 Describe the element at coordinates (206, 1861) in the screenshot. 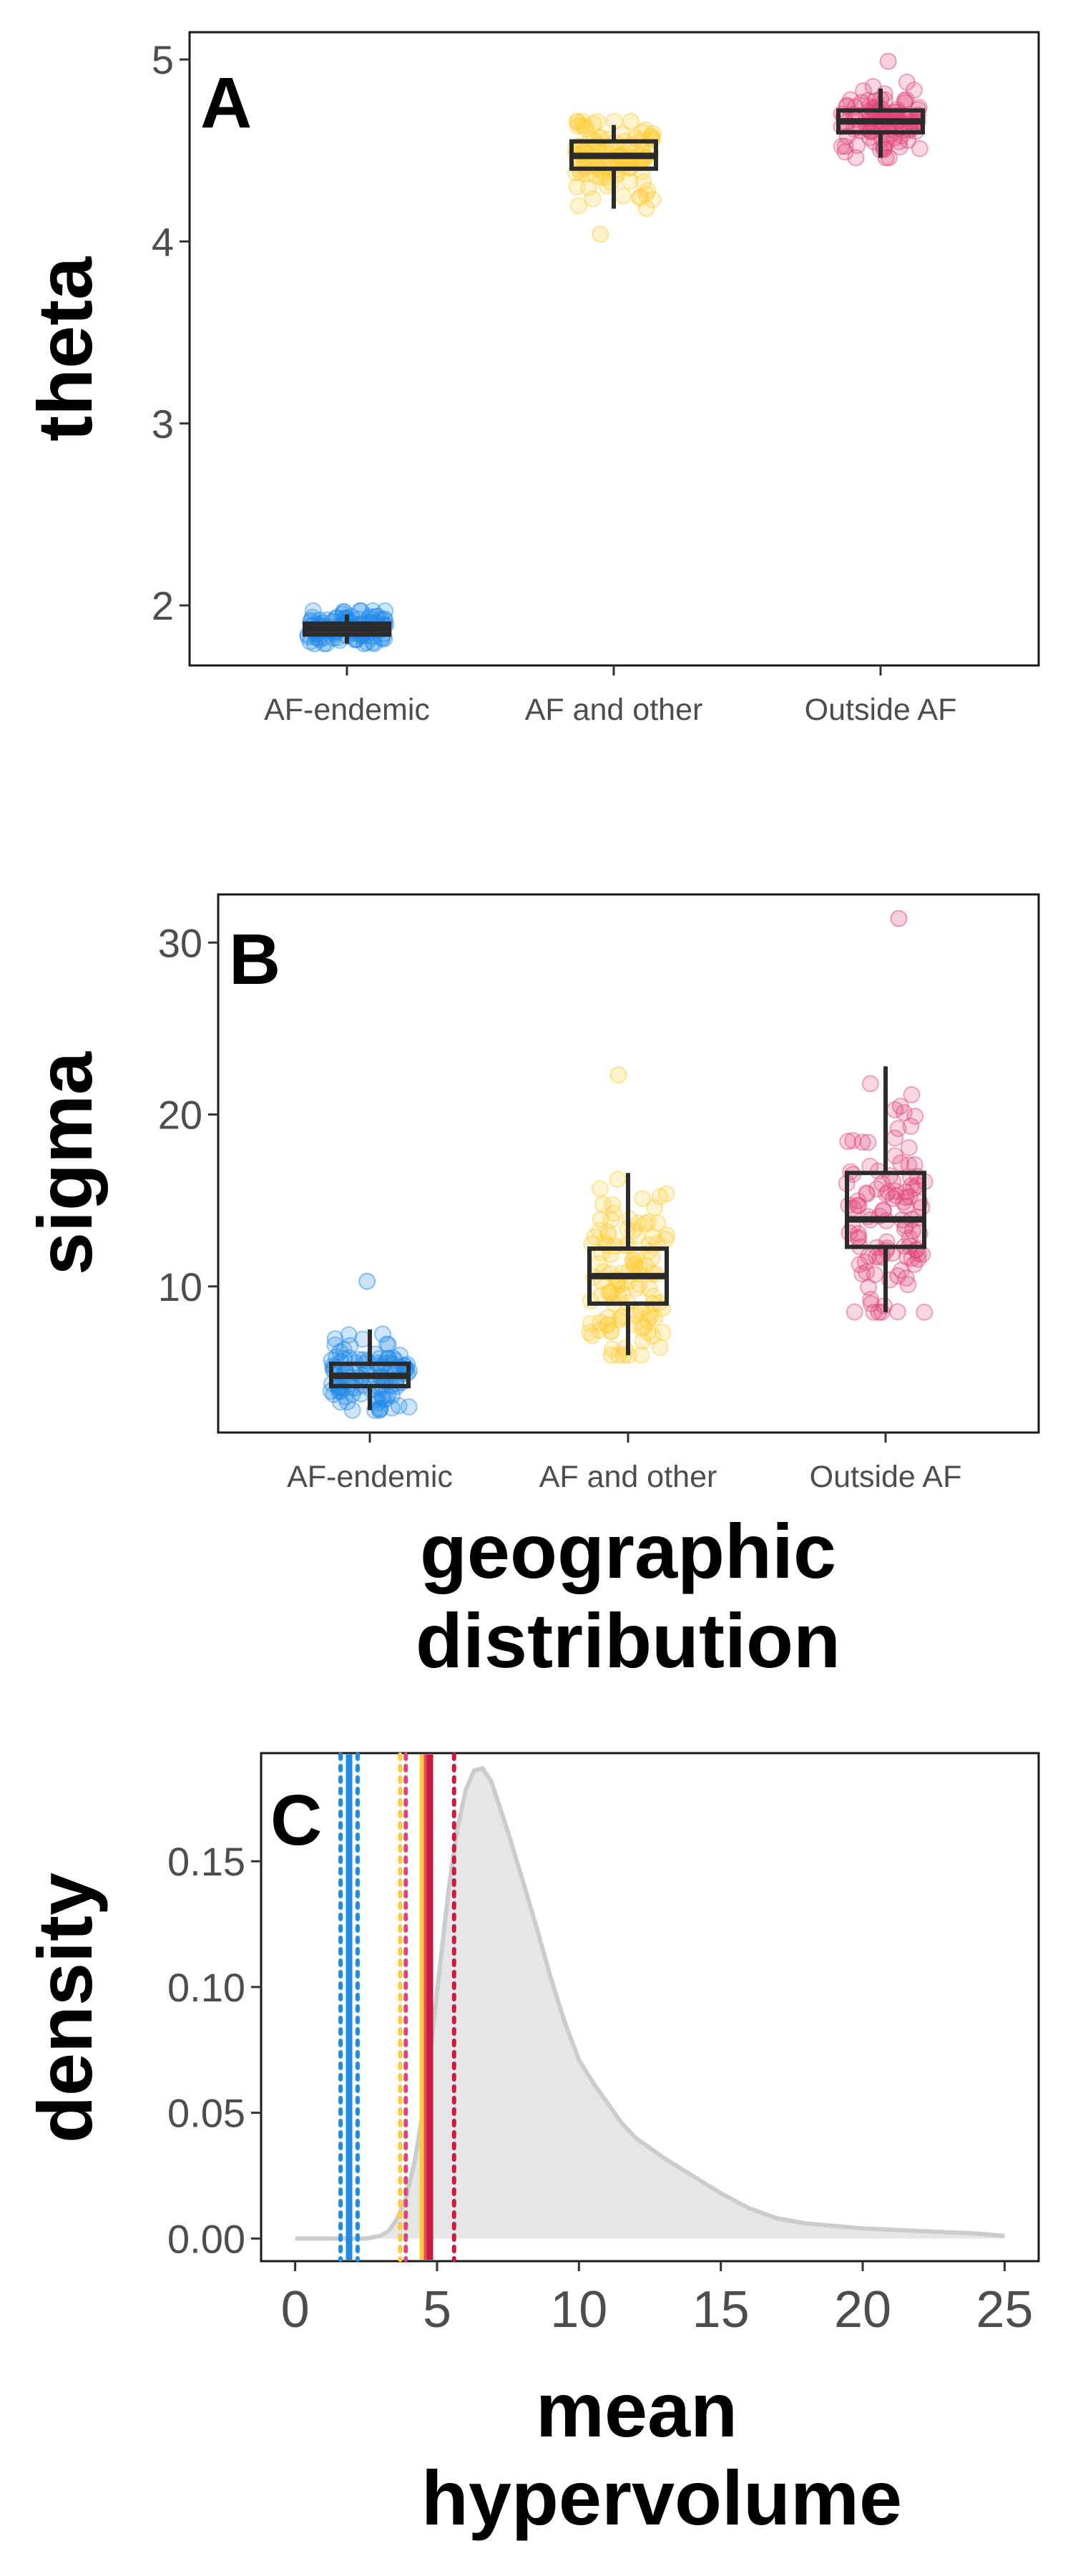

I see `y-tick-label: 0.15` at that location.